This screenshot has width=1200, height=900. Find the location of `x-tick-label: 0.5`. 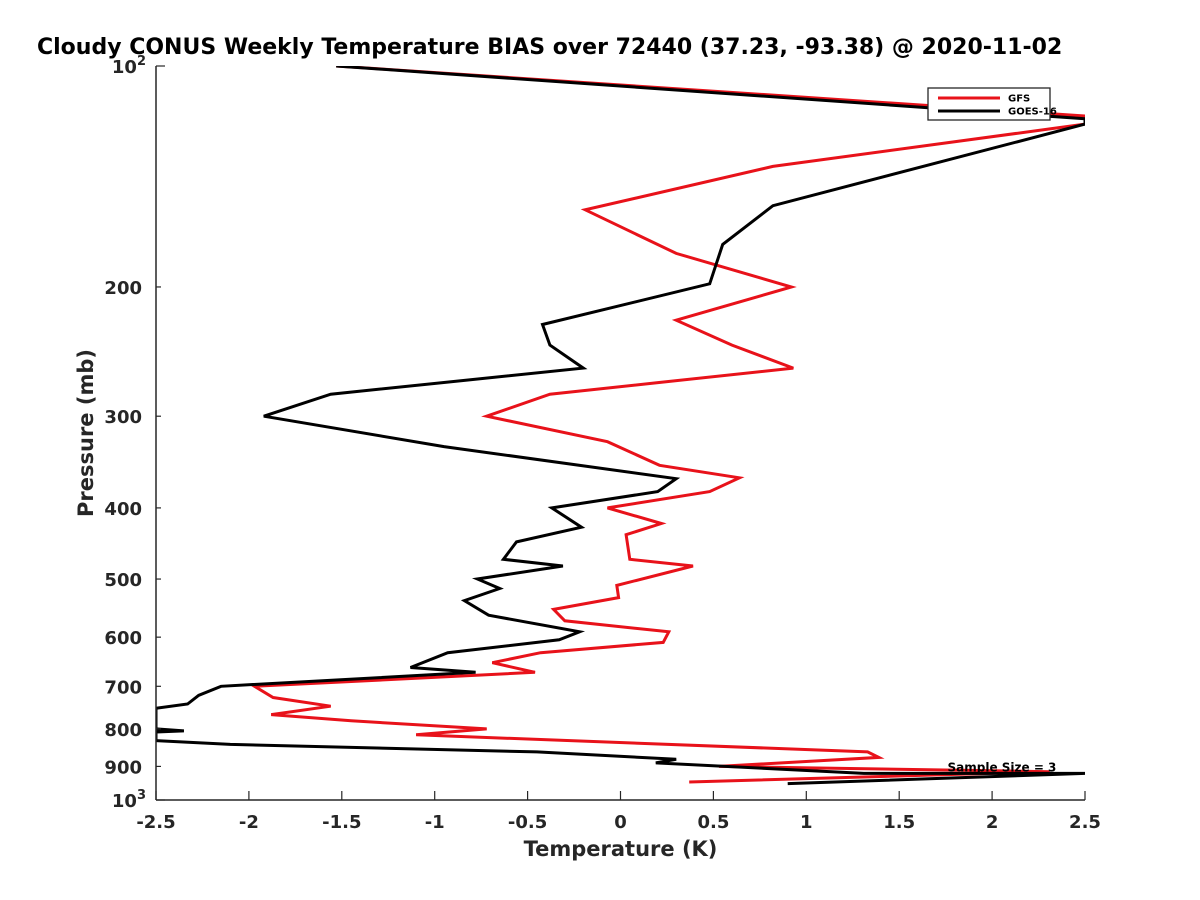

x-tick-label: 0.5 is located at coordinates (713, 822).